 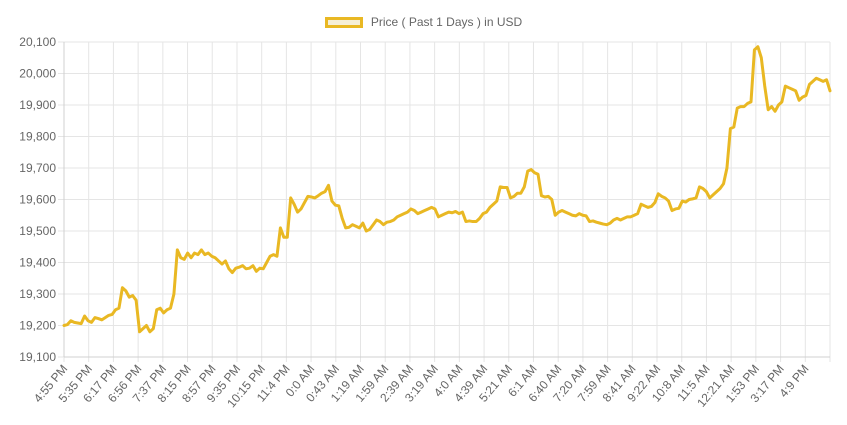 What do you see at coordinates (37, 263) in the screenshot?
I see `y-tick-label: 19,400` at bounding box center [37, 263].